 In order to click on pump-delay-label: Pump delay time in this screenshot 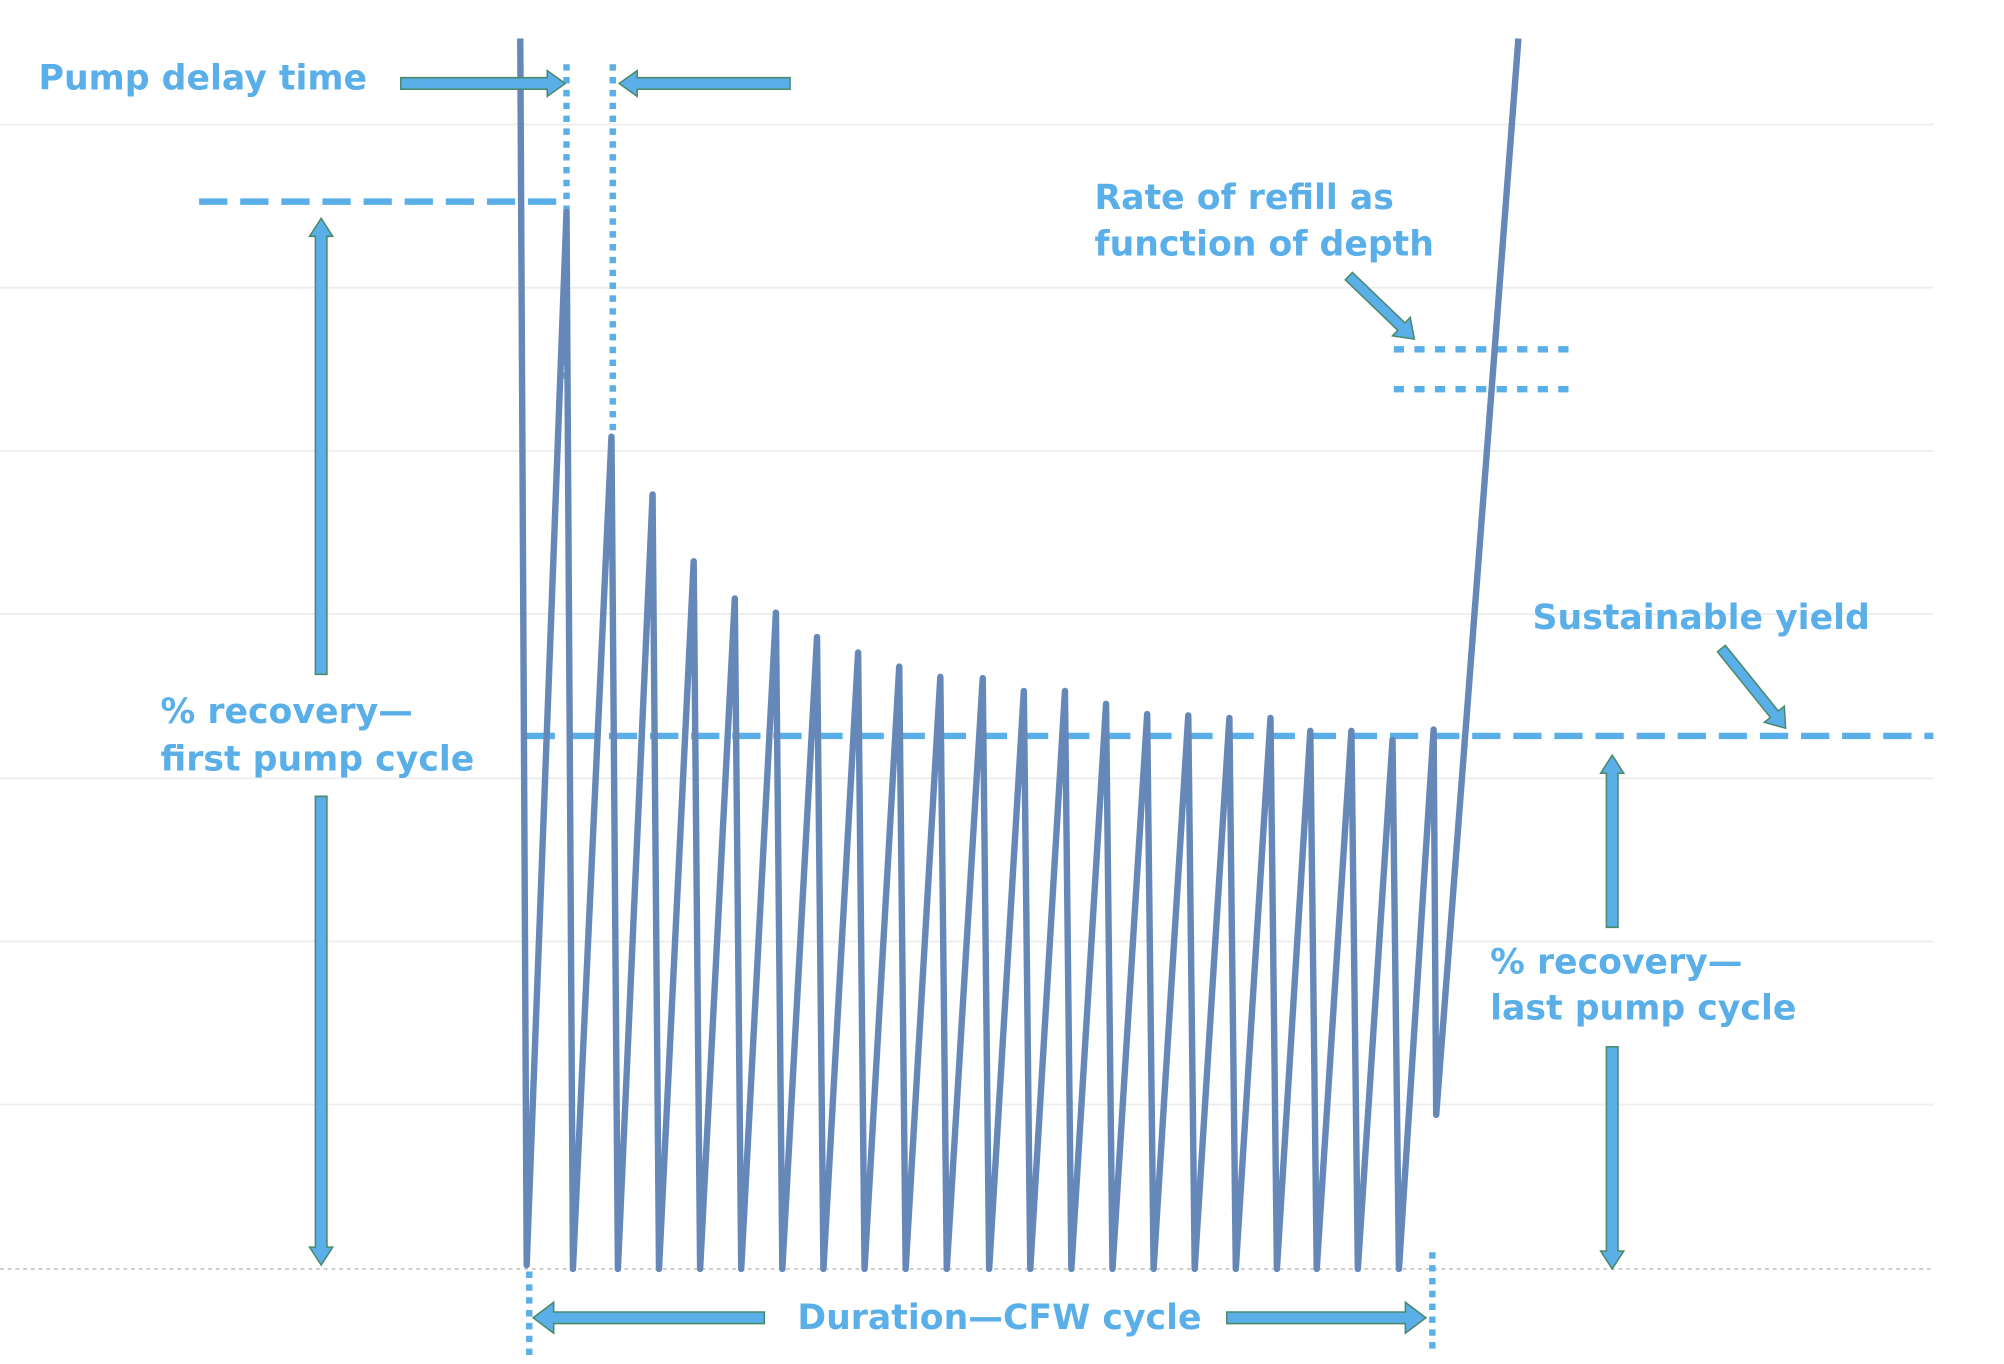, I will do `click(203, 79)`.